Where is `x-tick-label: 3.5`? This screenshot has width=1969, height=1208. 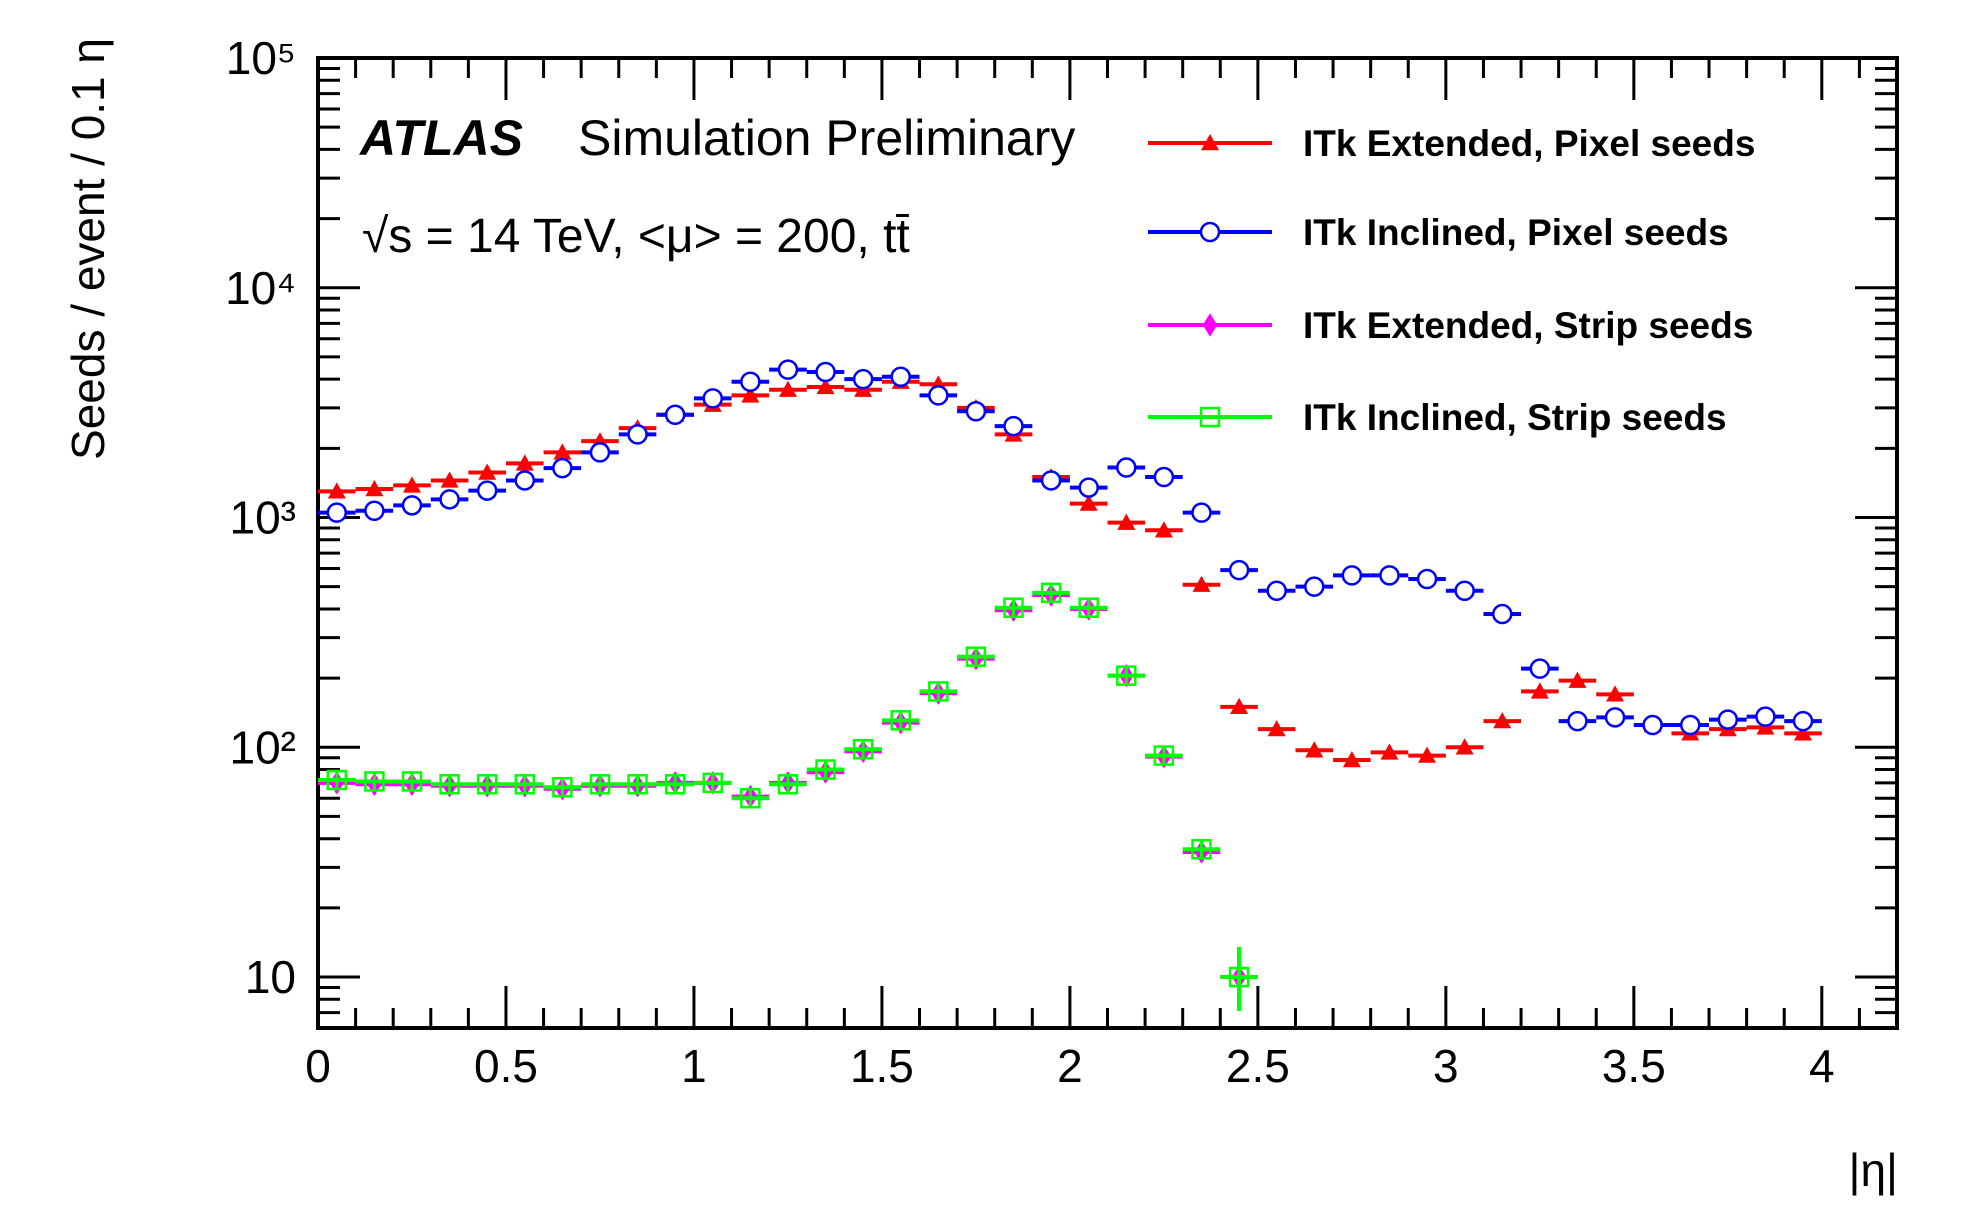 x-tick-label: 3.5 is located at coordinates (1634, 1066).